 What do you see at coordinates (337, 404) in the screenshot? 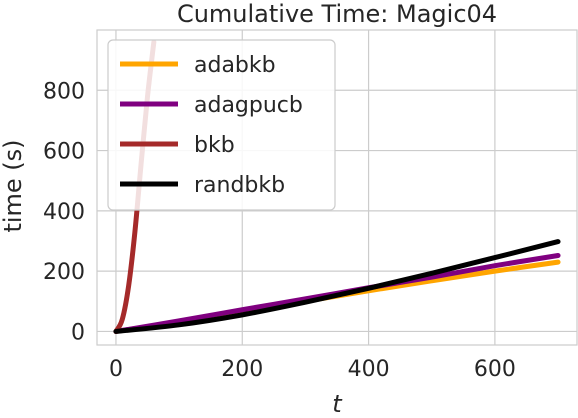
I see `x-axis-title: t` at bounding box center [337, 404].